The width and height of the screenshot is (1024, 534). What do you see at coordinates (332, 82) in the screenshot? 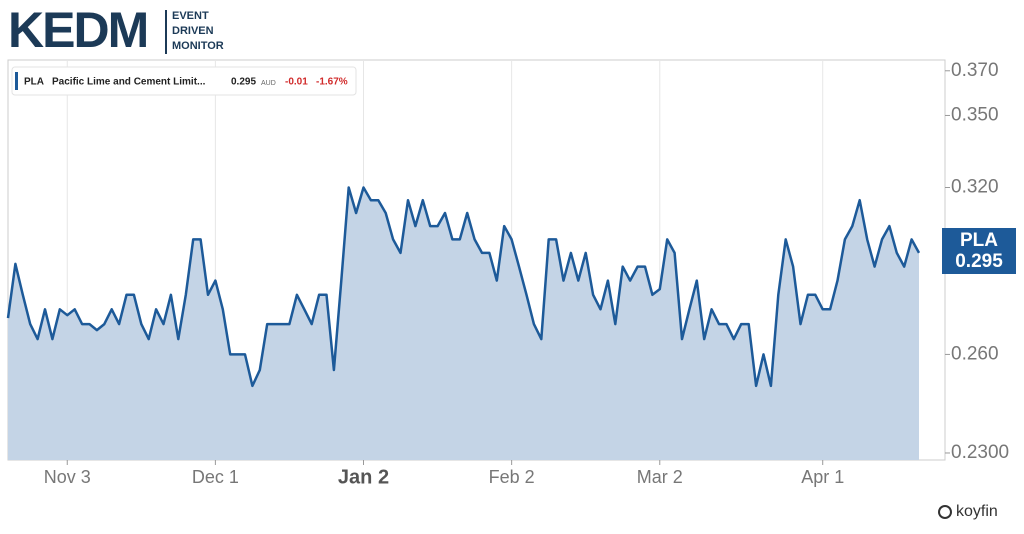
I see `legend-change-pct: -1.67%` at bounding box center [332, 82].